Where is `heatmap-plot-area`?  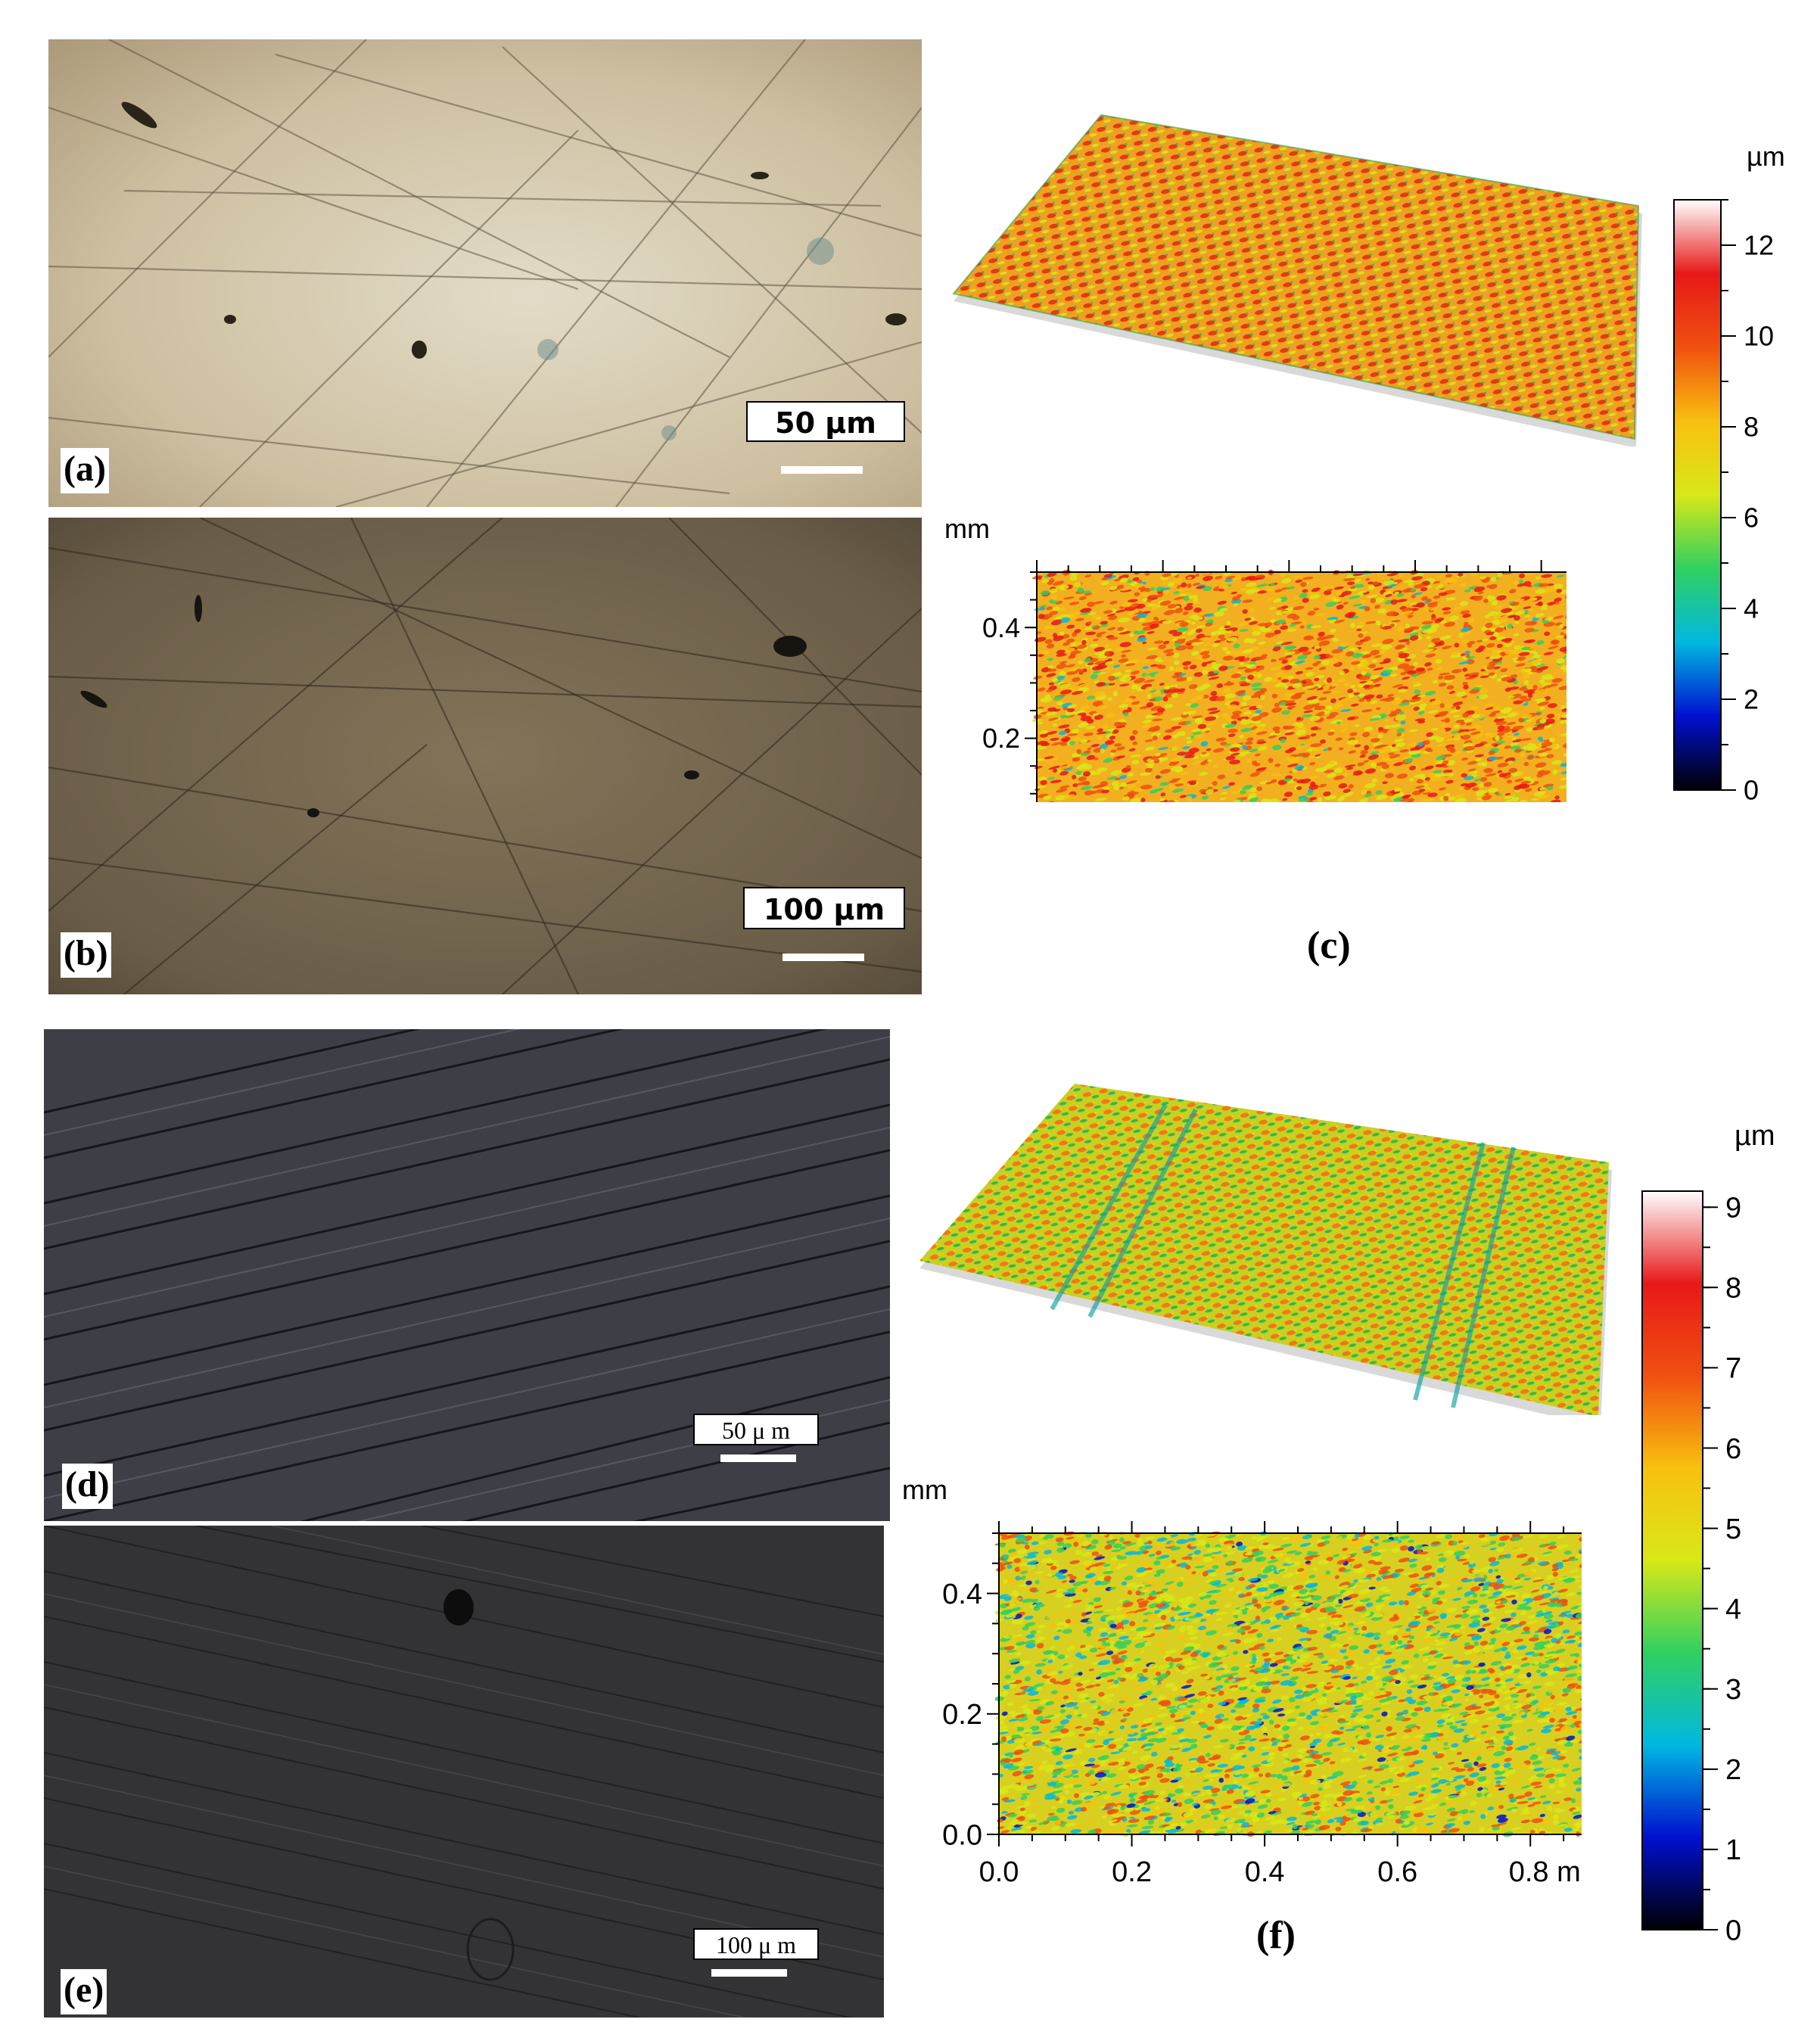 heatmap-plot-area is located at coordinates (1299, 685).